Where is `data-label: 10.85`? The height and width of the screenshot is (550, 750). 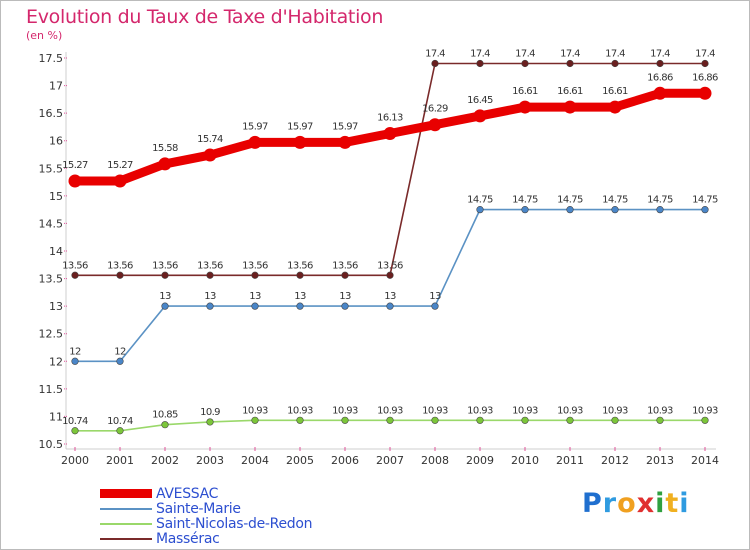 data-label: 10.85 is located at coordinates (165, 415).